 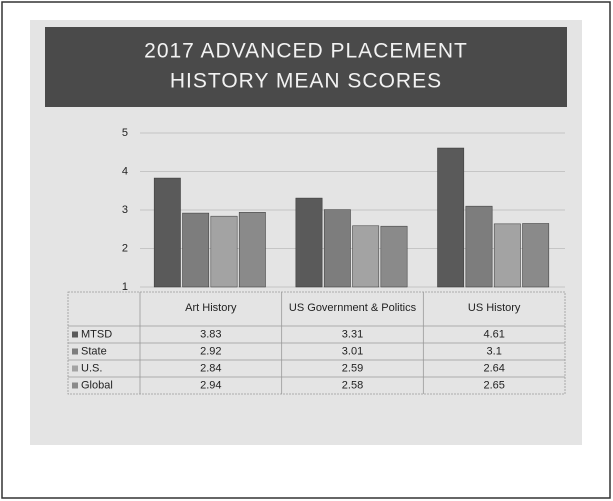 What do you see at coordinates (125, 248) in the screenshot?
I see `y-tick-label: 2` at bounding box center [125, 248].